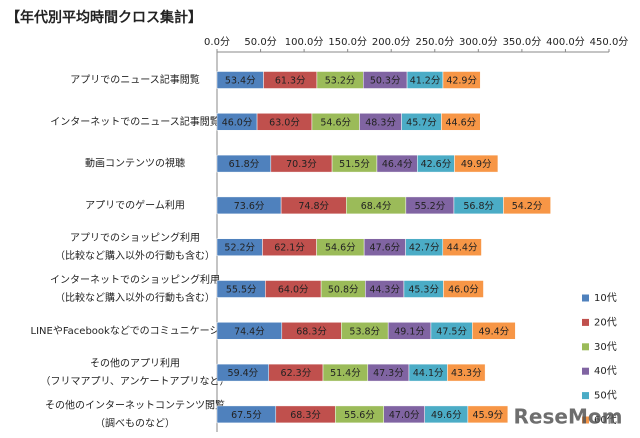 The height and width of the screenshot is (438, 640). I want to click on x-tick-label: 350.0分, so click(522, 42).